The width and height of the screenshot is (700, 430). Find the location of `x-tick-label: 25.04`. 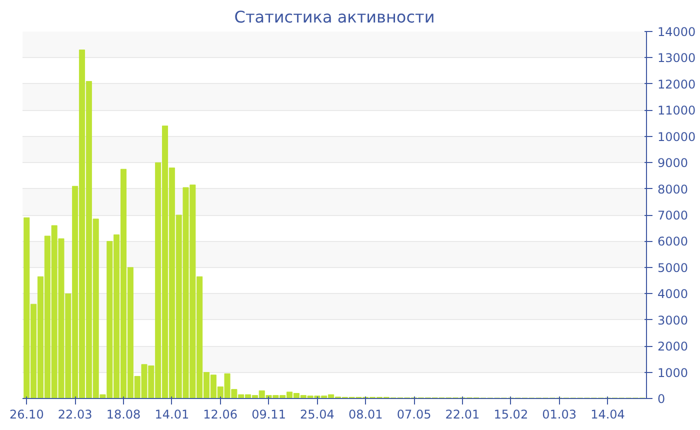

x-tick-label: 25.04 is located at coordinates (317, 415).